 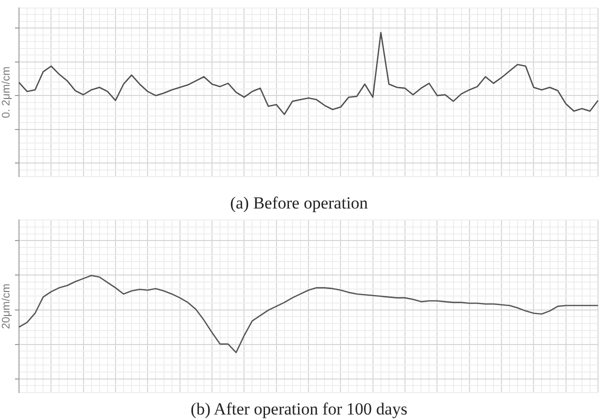 What do you see at coordinates (6, 92) in the screenshot?
I see `y-axis-title: 0. 2μm/cm` at bounding box center [6, 92].